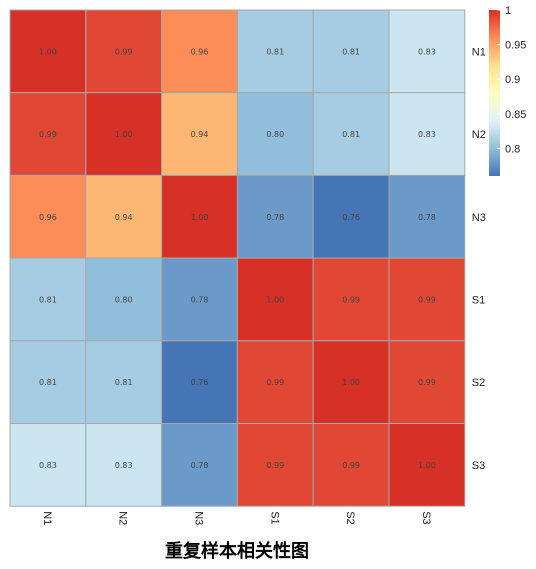 Image resolution: width=536 pixels, height=569 pixels. What do you see at coordinates (478, 300) in the screenshot?
I see `row-label-S1: S1` at bounding box center [478, 300].